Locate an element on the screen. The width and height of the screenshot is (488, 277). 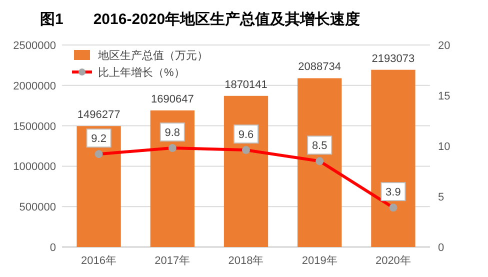
y-tick-label: 2500000 is located at coordinates (34, 46).